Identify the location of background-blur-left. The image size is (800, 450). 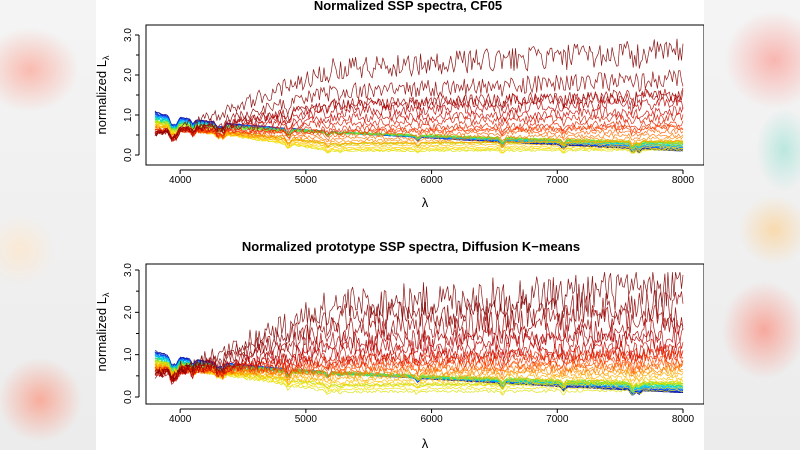
(48, 225).